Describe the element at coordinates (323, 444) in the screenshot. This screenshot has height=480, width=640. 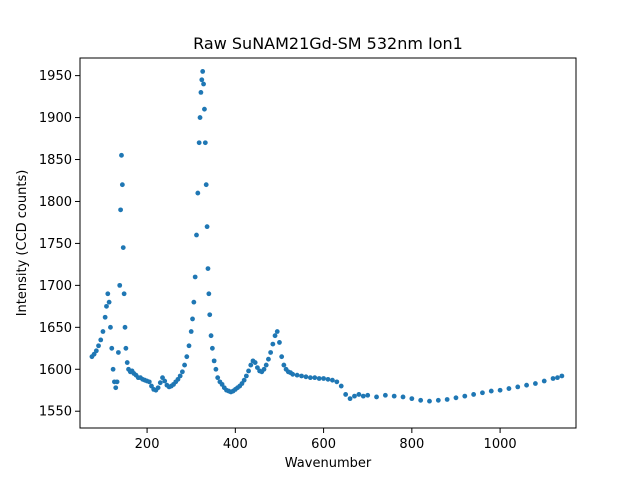
I see `x-tick-label: 600` at that location.